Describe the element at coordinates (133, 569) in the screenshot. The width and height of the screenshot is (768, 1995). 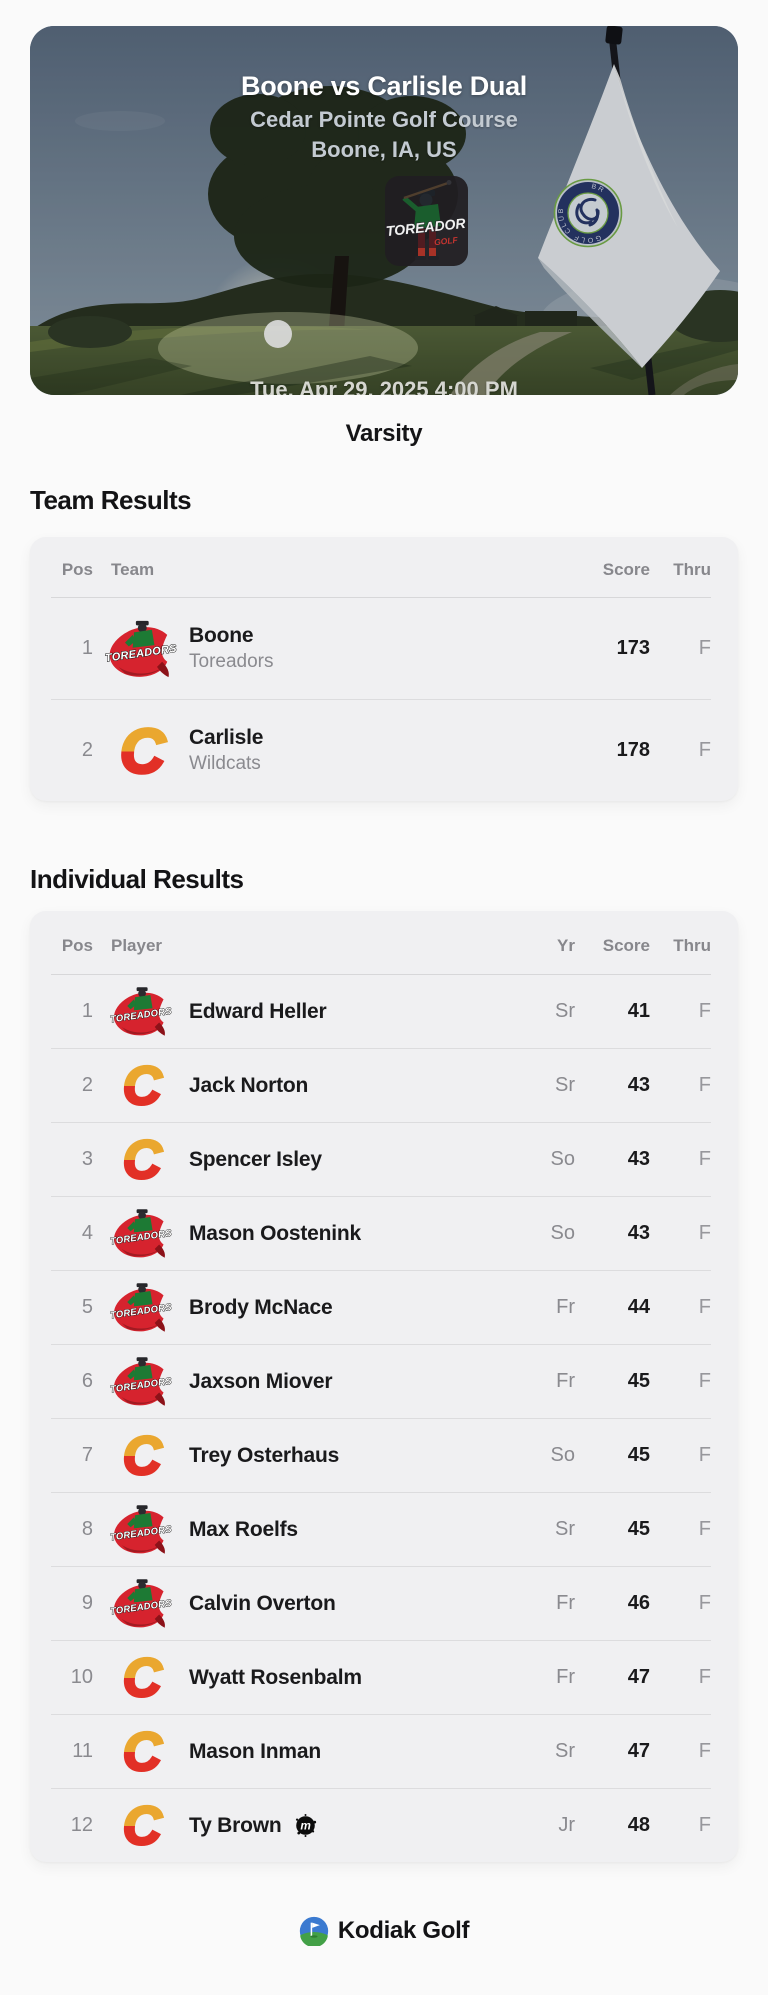
I see `col-team: Team` at that location.